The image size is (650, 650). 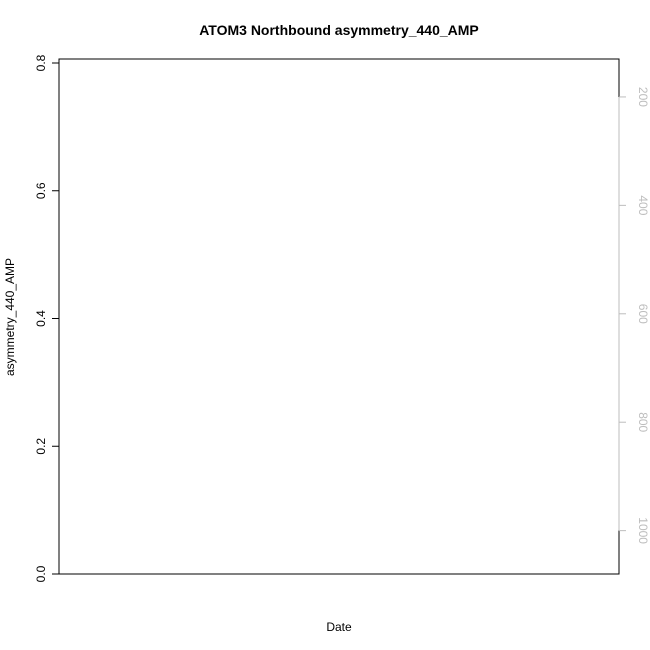 What do you see at coordinates (41, 446) in the screenshot?
I see `y-tick-label: 0.2` at bounding box center [41, 446].